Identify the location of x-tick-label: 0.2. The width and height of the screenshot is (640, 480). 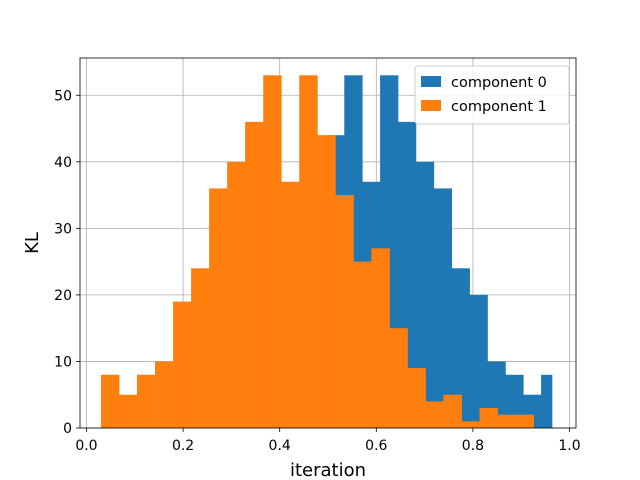
(183, 446).